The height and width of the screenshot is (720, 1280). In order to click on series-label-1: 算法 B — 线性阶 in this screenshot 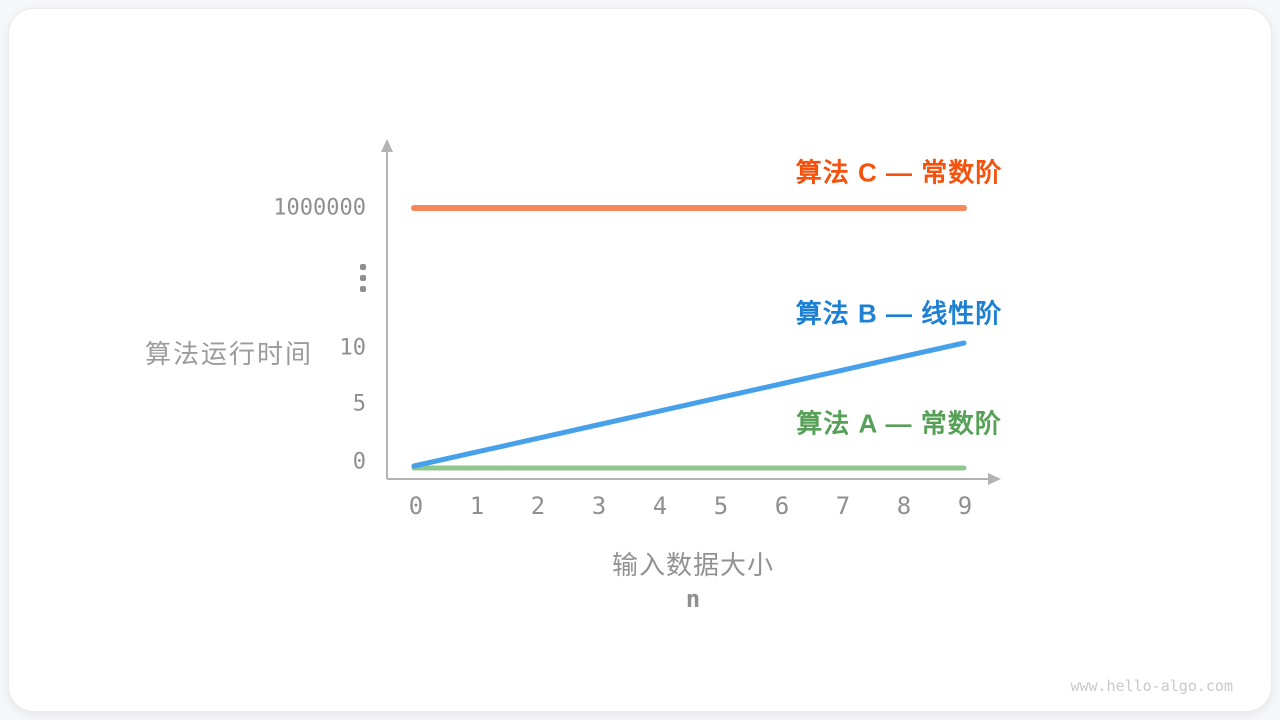, I will do `click(899, 313)`.